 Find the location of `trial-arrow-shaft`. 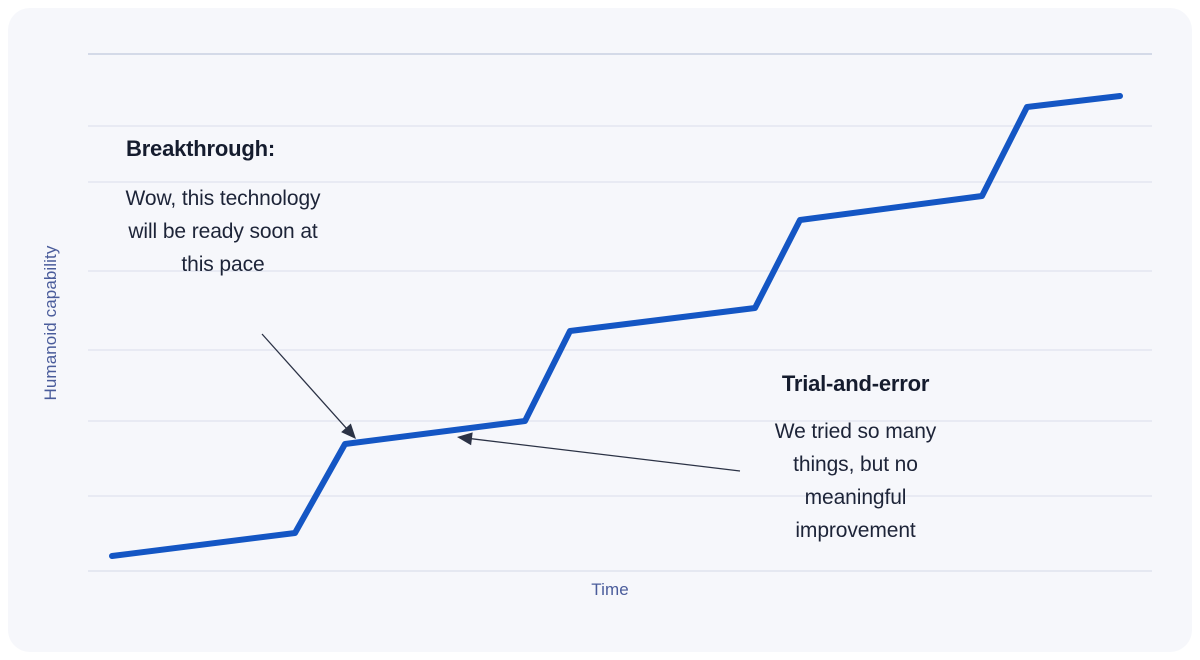

trial-arrow-shaft is located at coordinates (603, 454).